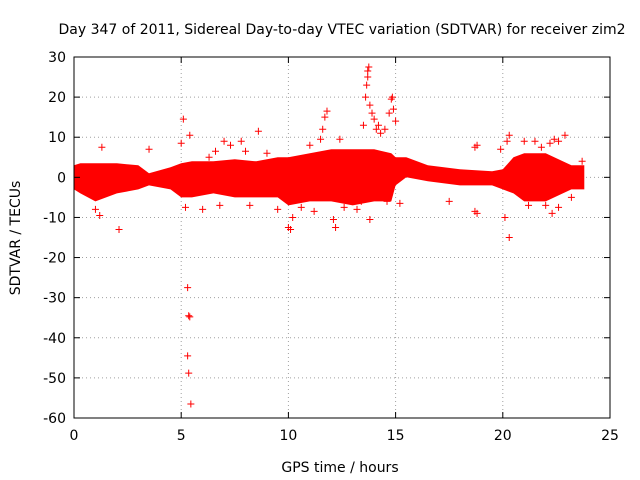 The image size is (640, 480). Describe the element at coordinates (57, 58) in the screenshot. I see `y-tick-label: 30` at that location.